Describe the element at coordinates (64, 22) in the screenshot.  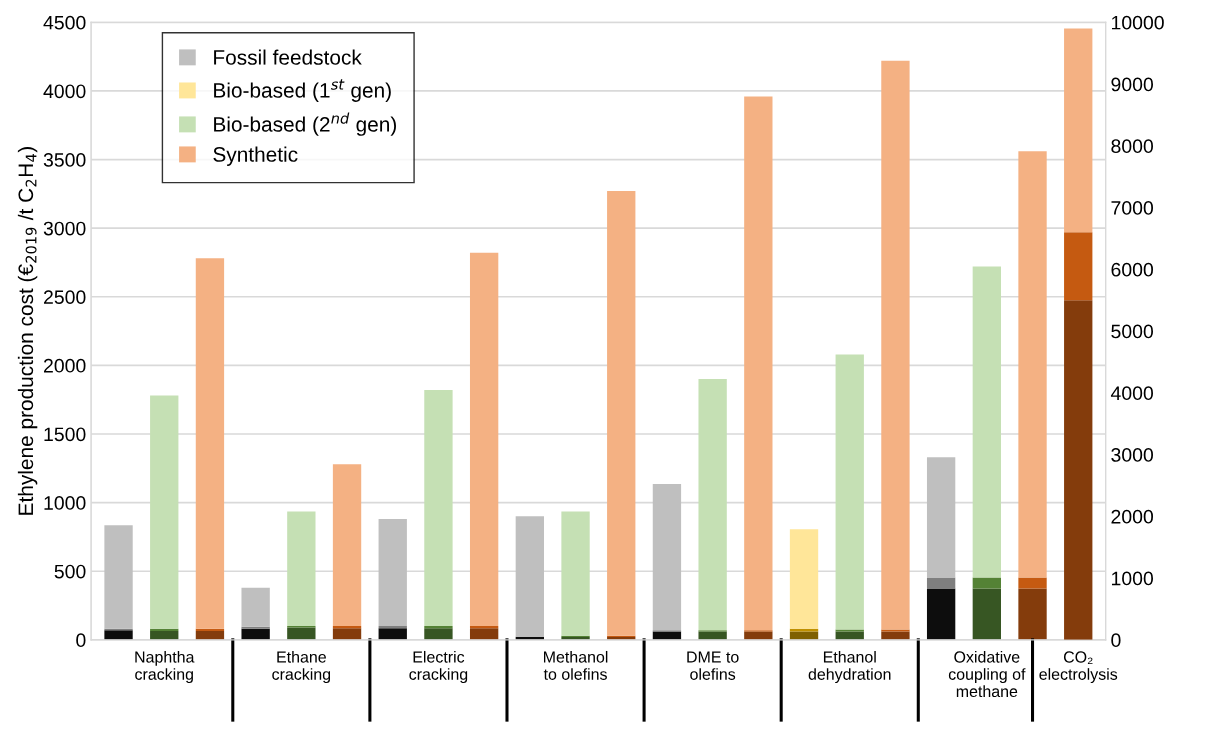
I see `y-tick-label: 4500` at that location.